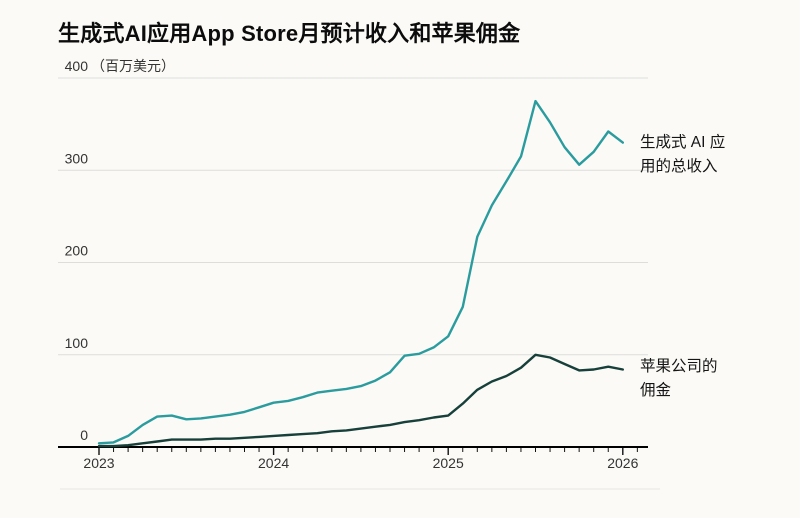  I want to click on chart-title: 生成式AI应用App Store月预计收入和苹果佣金, so click(289, 33).